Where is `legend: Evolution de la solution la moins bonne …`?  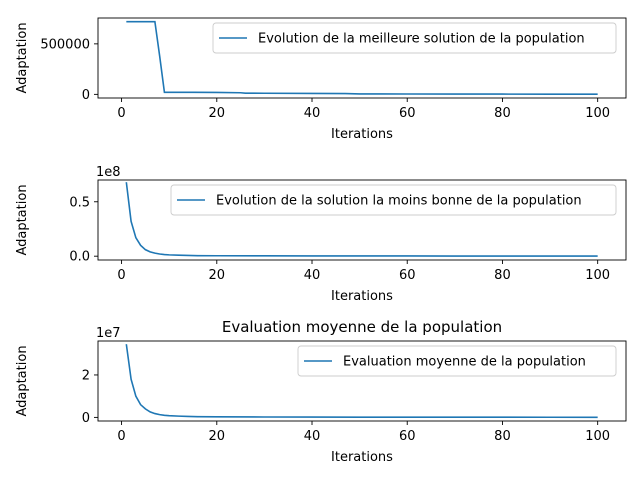
legend: Evolution de la solution la moins bonne … is located at coordinates (393, 200).